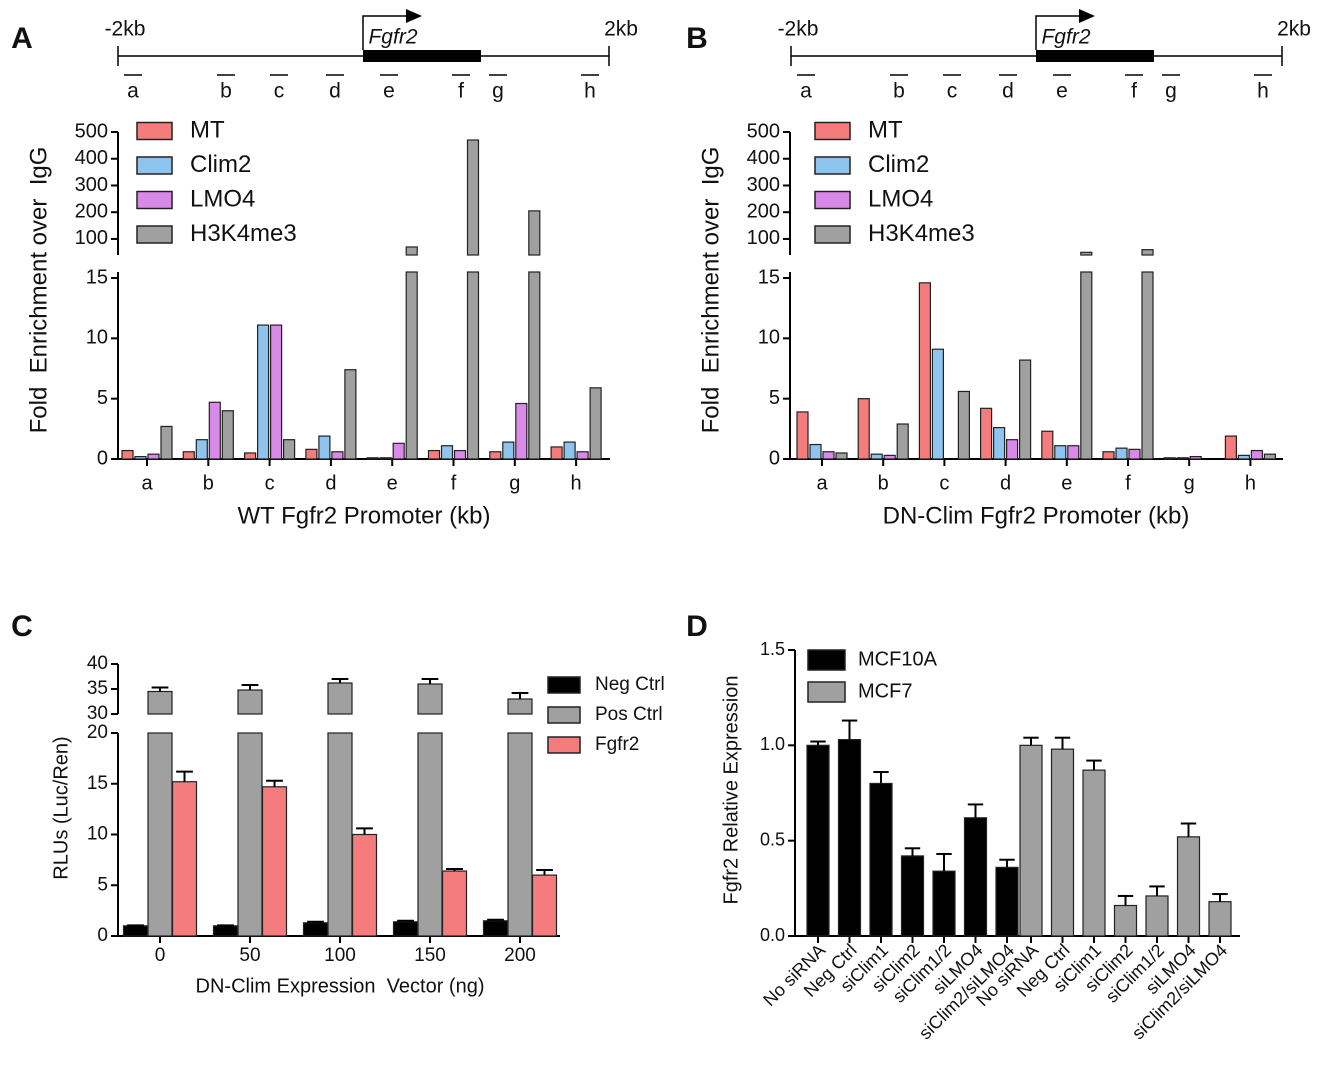 The height and width of the screenshot is (1080, 1320). Describe the element at coordinates (898, 659) in the screenshot. I see `legend-label: MCF10A` at that location.